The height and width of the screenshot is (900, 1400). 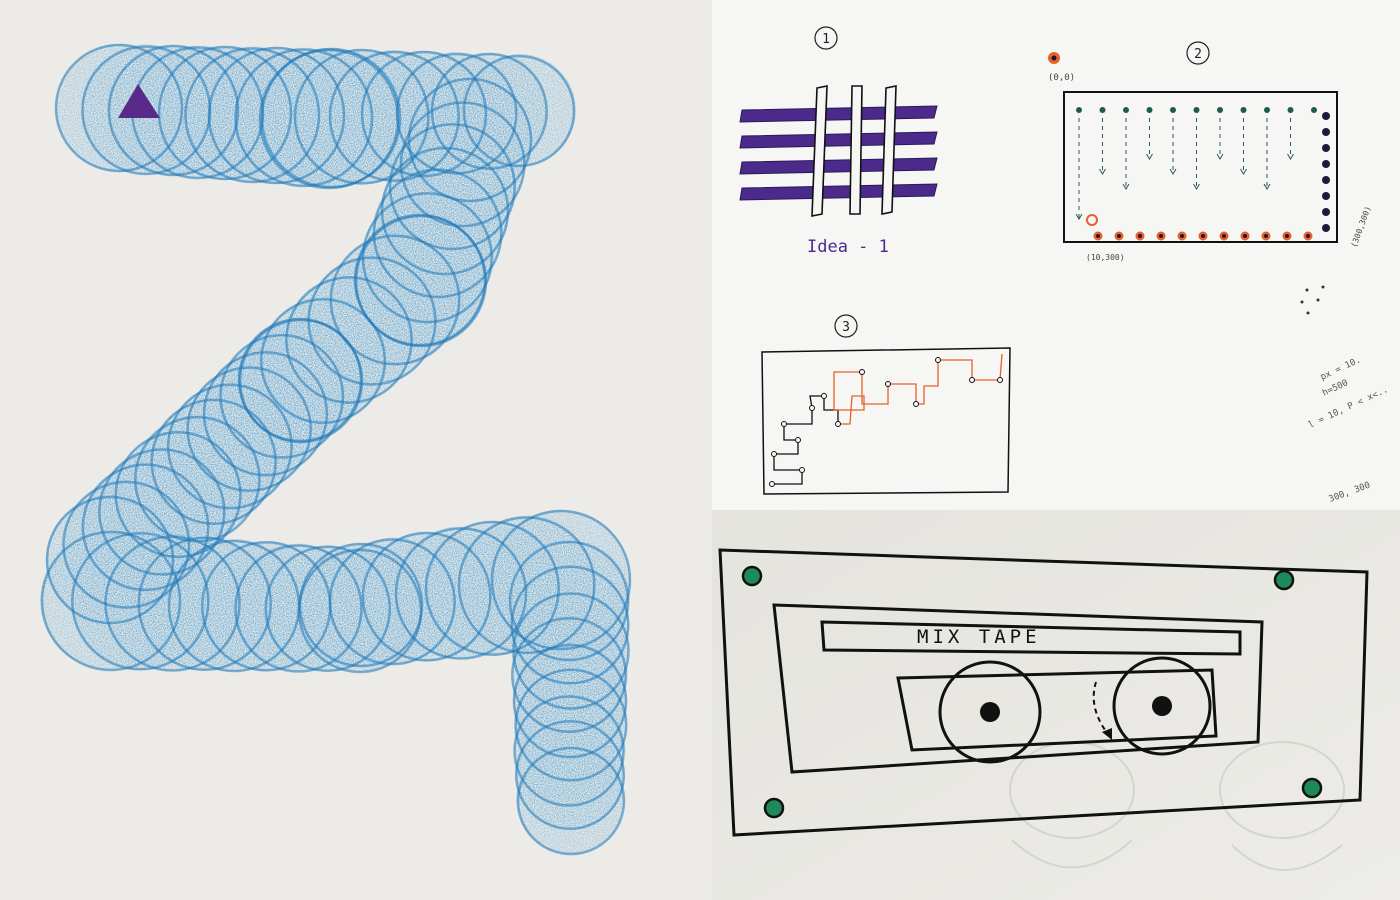 I want to click on start-marker, so click(x=1092, y=220).